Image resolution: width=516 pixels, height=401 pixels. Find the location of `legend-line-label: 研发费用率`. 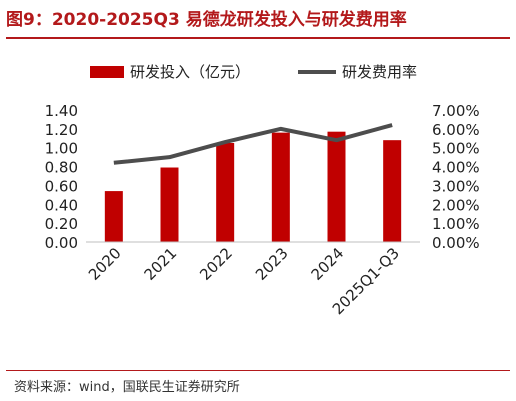

legend-line-label: 研发费用率 is located at coordinates (379, 72).